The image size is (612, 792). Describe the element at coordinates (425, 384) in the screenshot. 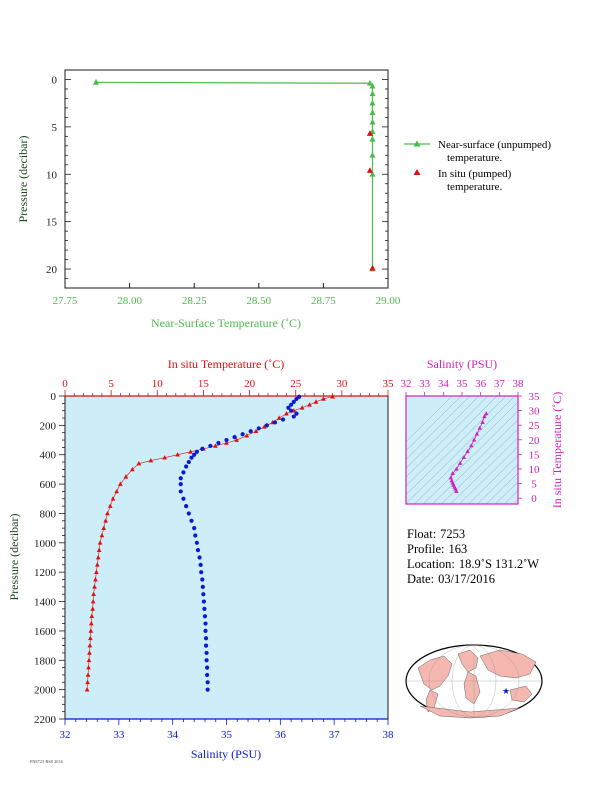

I see `ts-x-tick-label: 33` at that location.